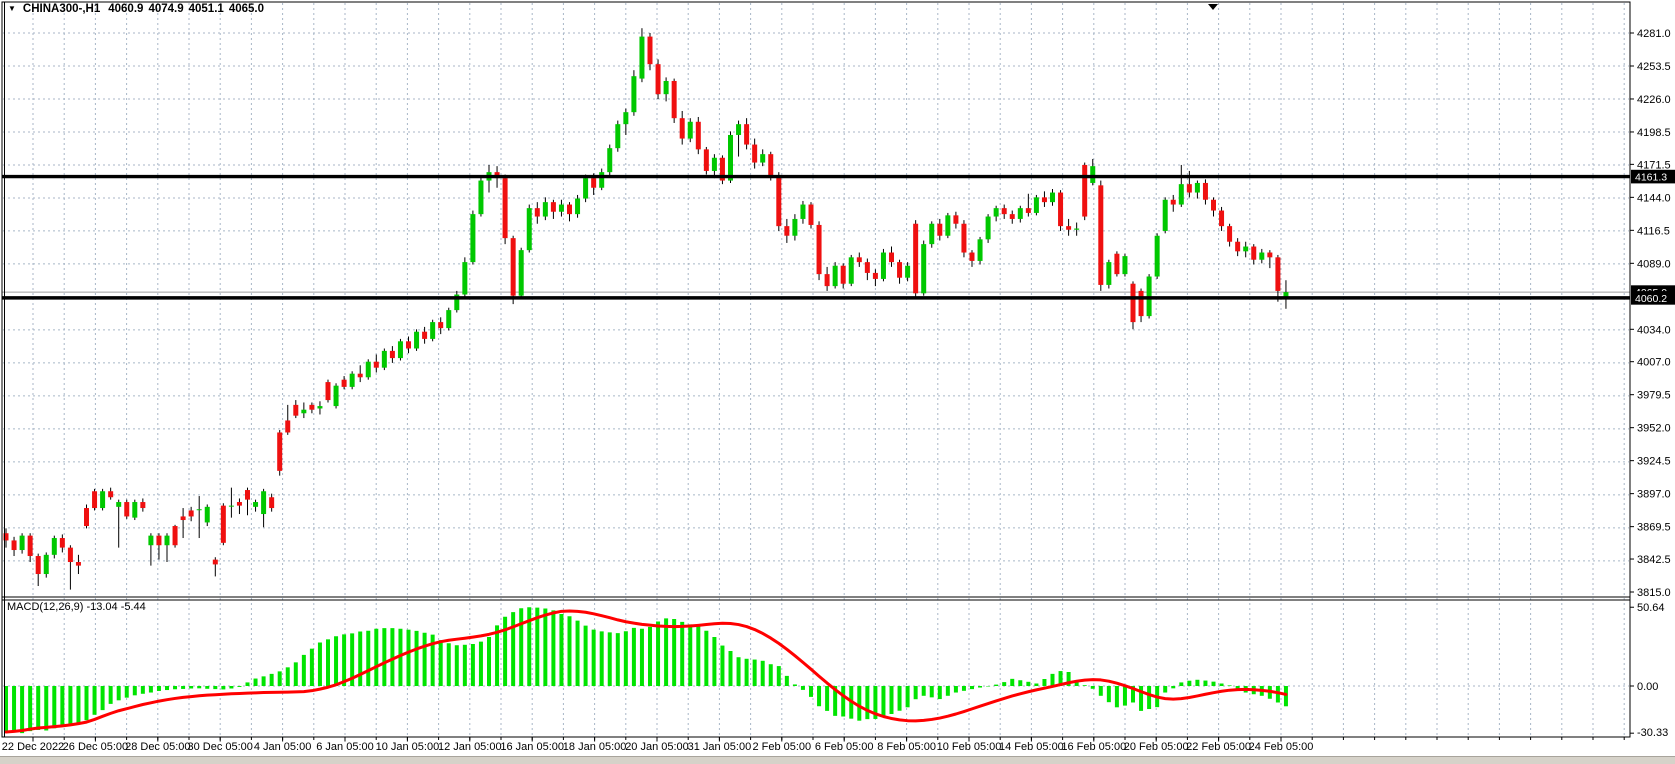 The width and height of the screenshot is (1675, 764). I want to click on ohlc-low-value: 4051.1, so click(206, 9).